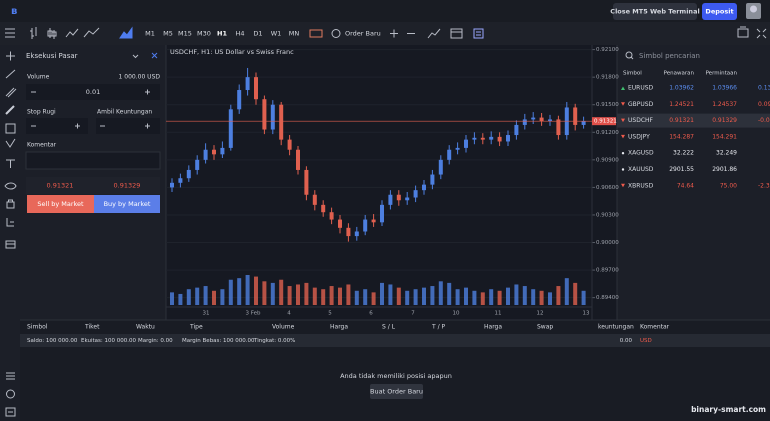 This screenshot has width=770, height=421. Describe the element at coordinates (629, 55) in the screenshot. I see `search-icon` at that location.